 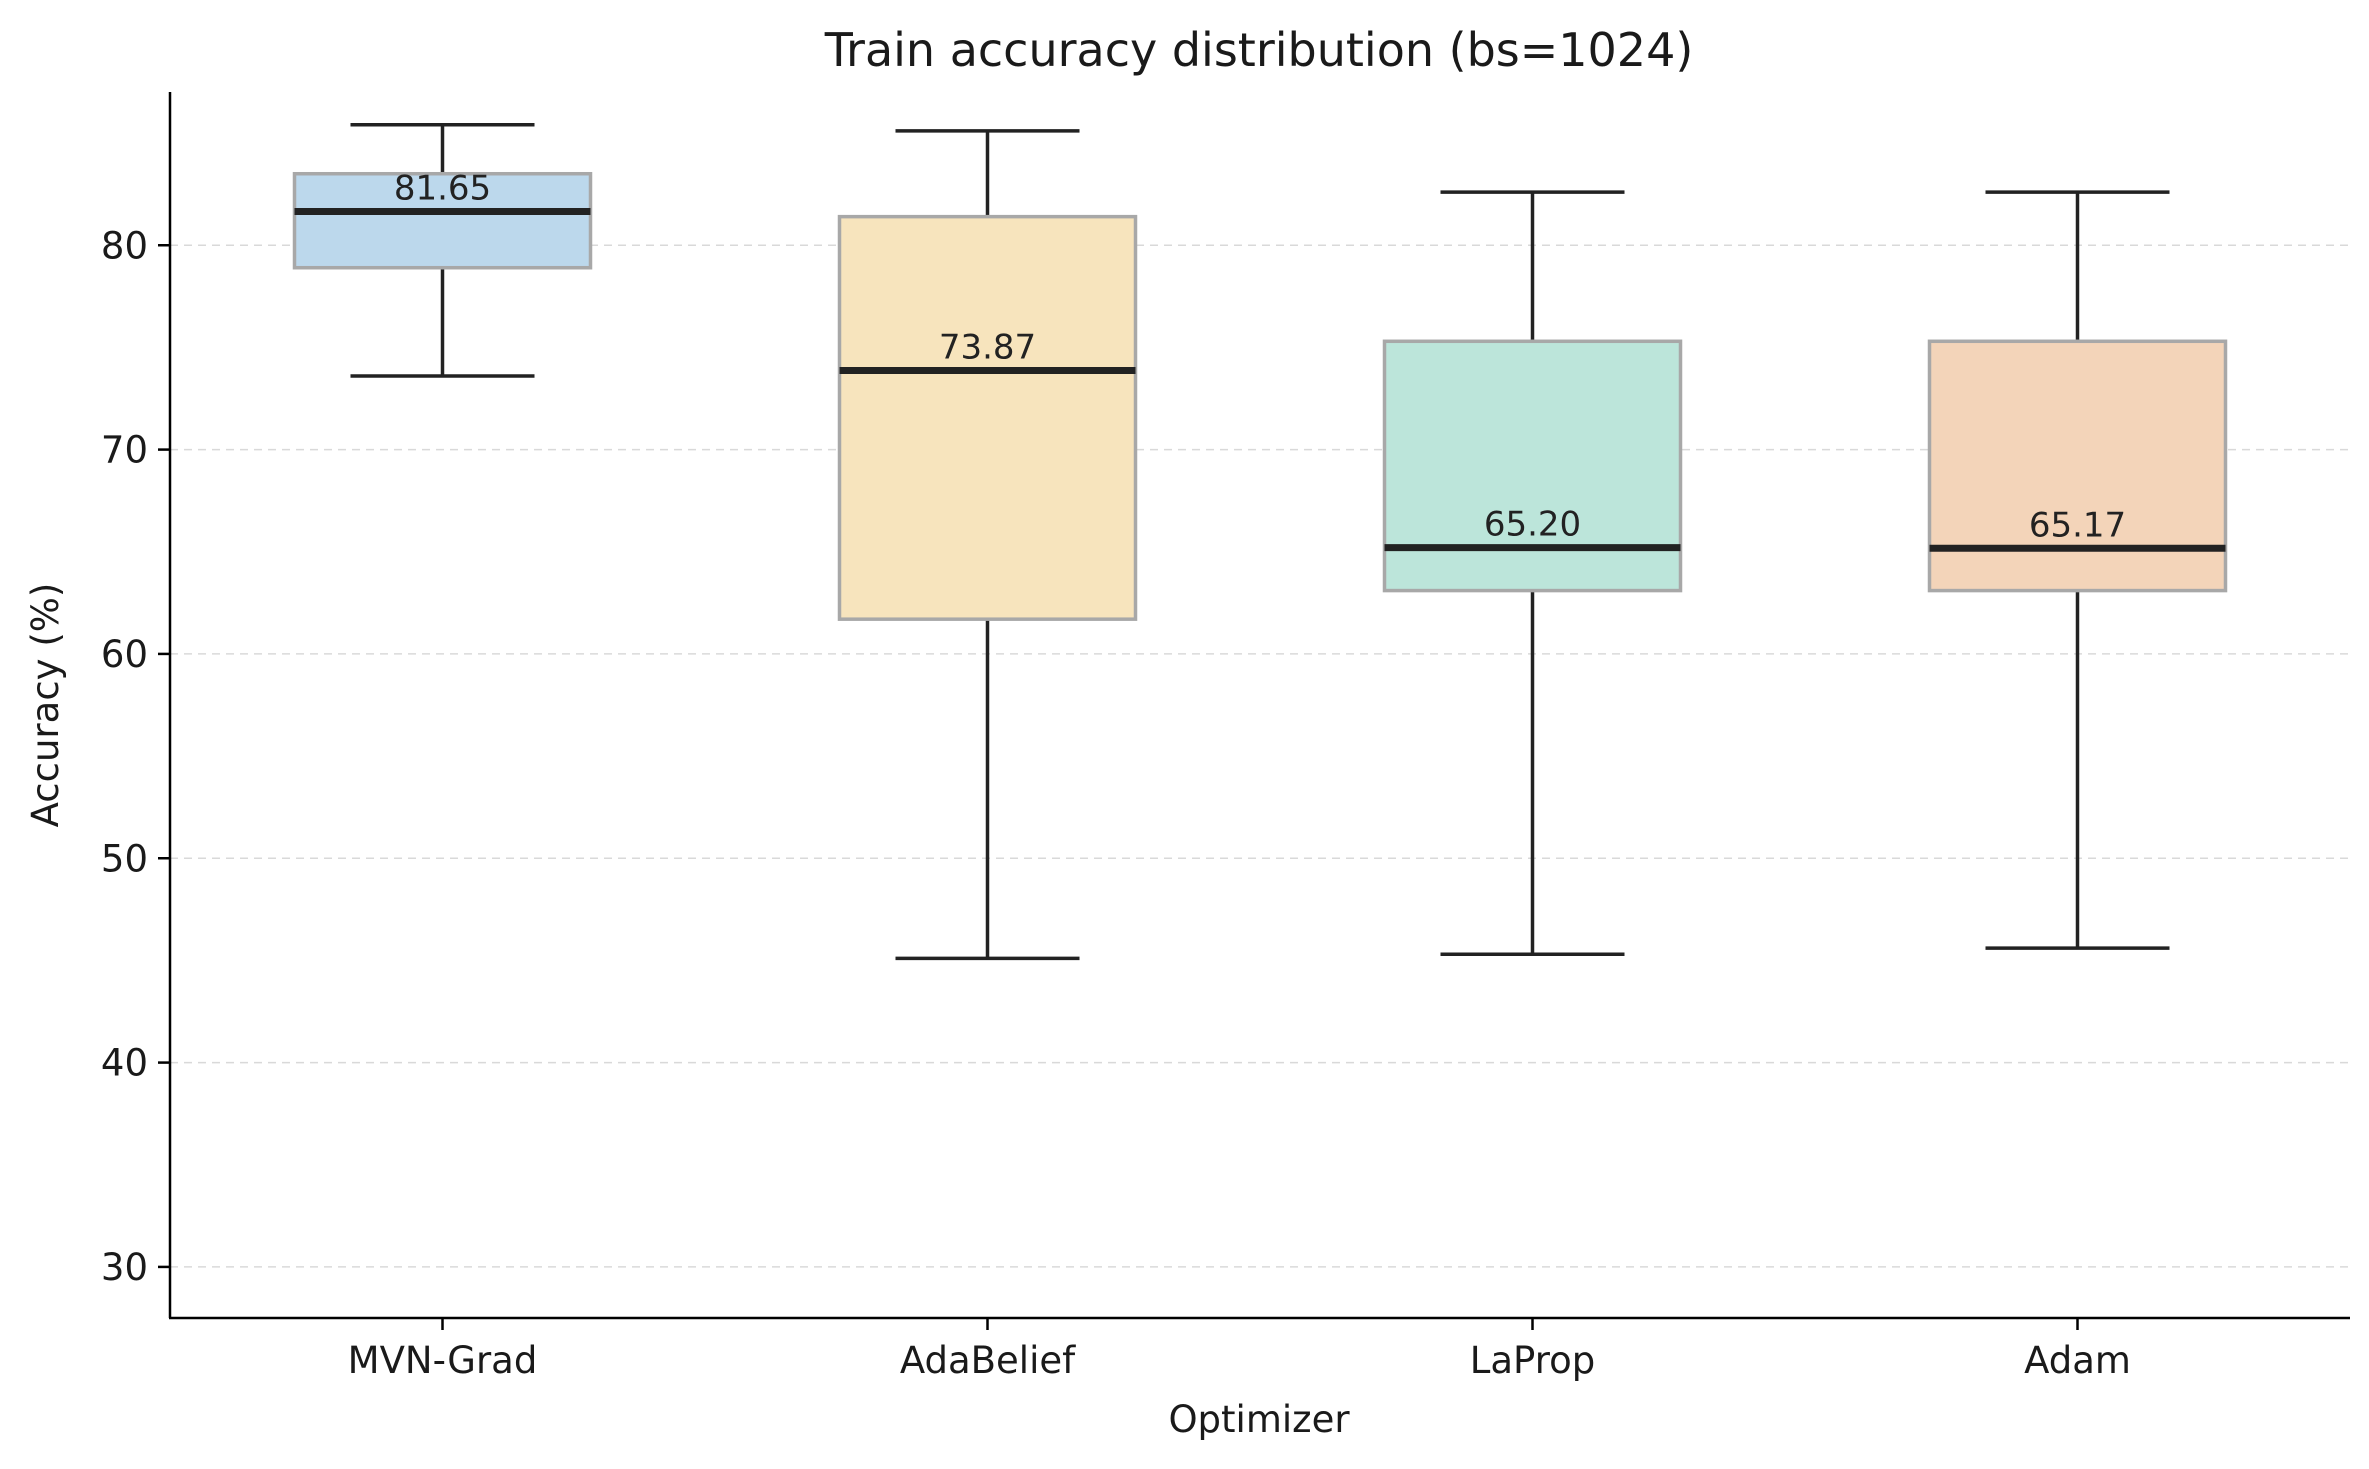 What do you see at coordinates (2077, 1360) in the screenshot?
I see `x-tick-label-adam: Adam` at bounding box center [2077, 1360].